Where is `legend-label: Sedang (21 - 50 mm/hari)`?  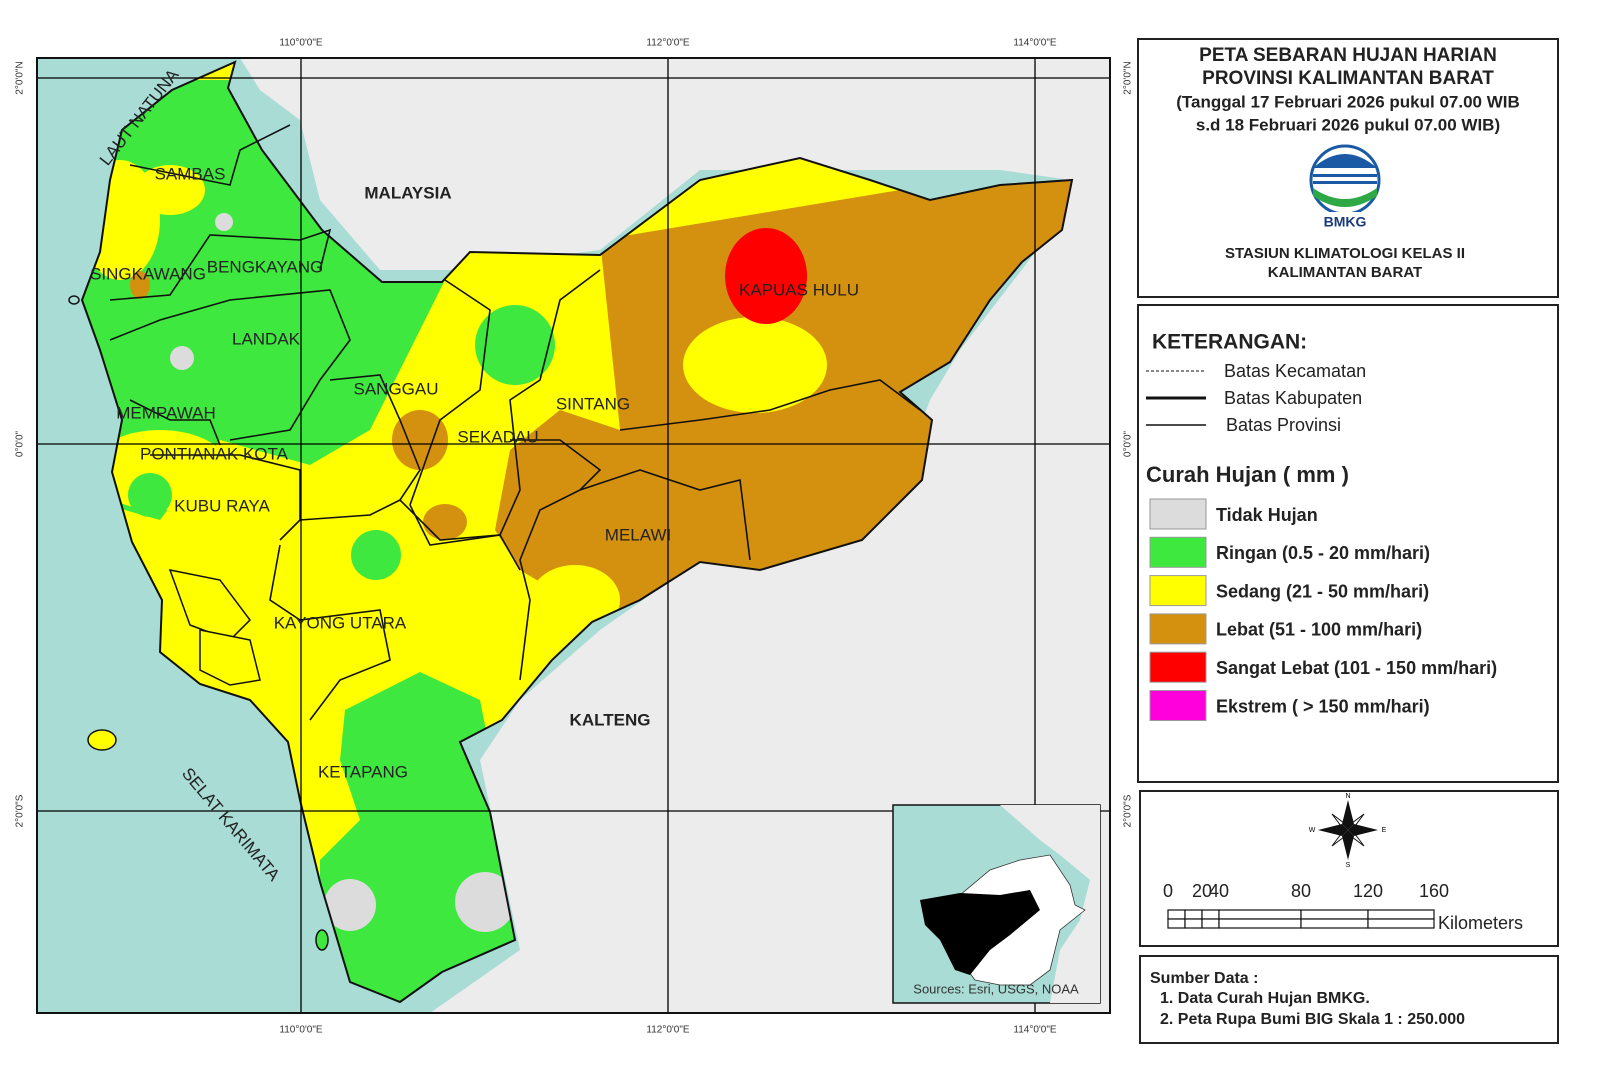 legend-label: Sedang (21 - 50 mm/hari) is located at coordinates (1322, 591).